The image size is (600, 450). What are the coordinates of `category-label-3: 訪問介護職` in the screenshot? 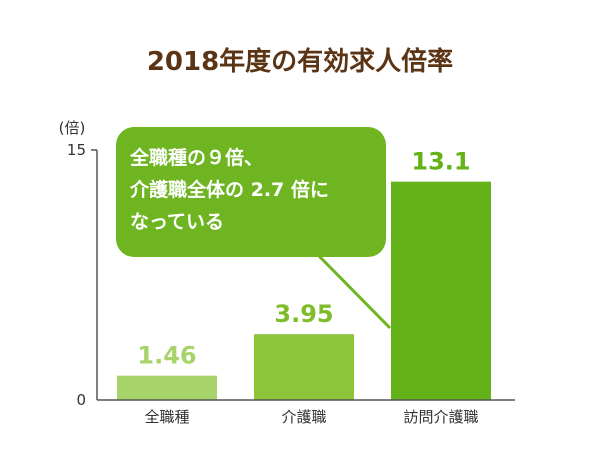 It's located at (440, 417).